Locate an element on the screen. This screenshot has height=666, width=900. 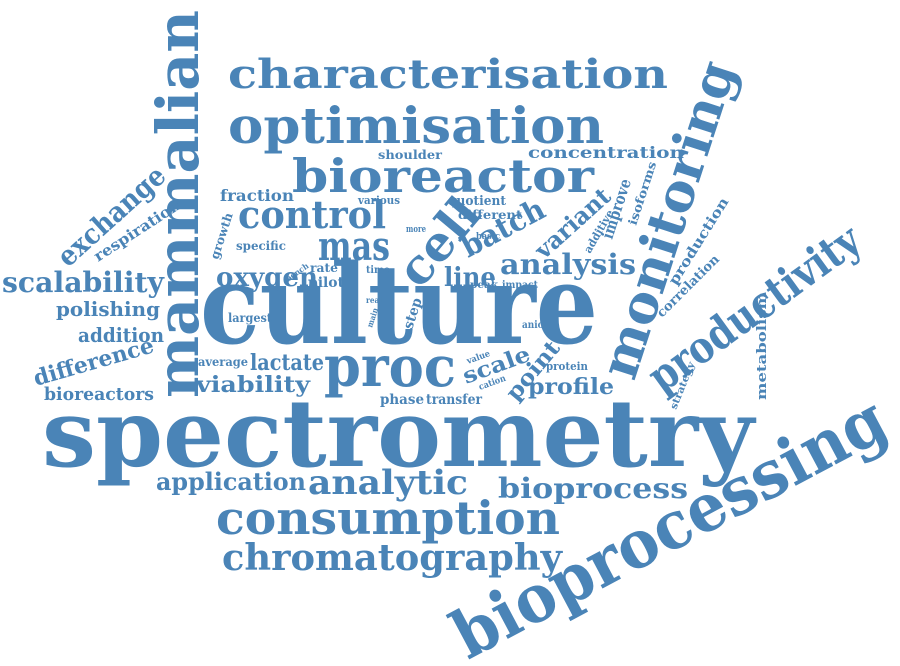
word-consumption: consumption is located at coordinates (388, 518).